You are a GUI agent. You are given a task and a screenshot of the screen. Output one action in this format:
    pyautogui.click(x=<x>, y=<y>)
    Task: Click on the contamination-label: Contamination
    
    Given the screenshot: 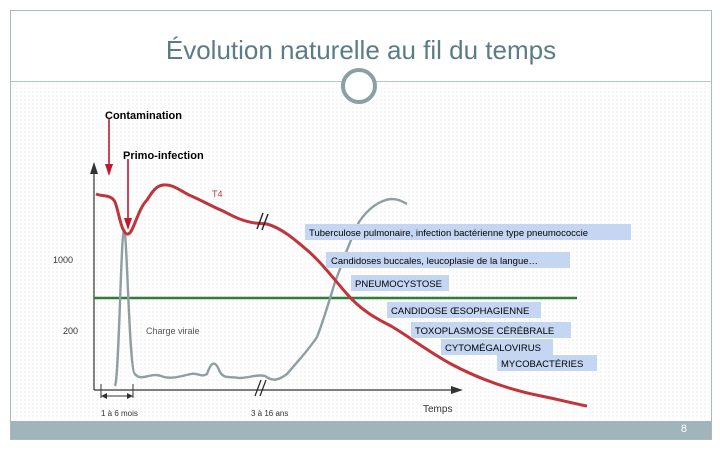 What is the action you would take?
    pyautogui.click(x=143, y=116)
    